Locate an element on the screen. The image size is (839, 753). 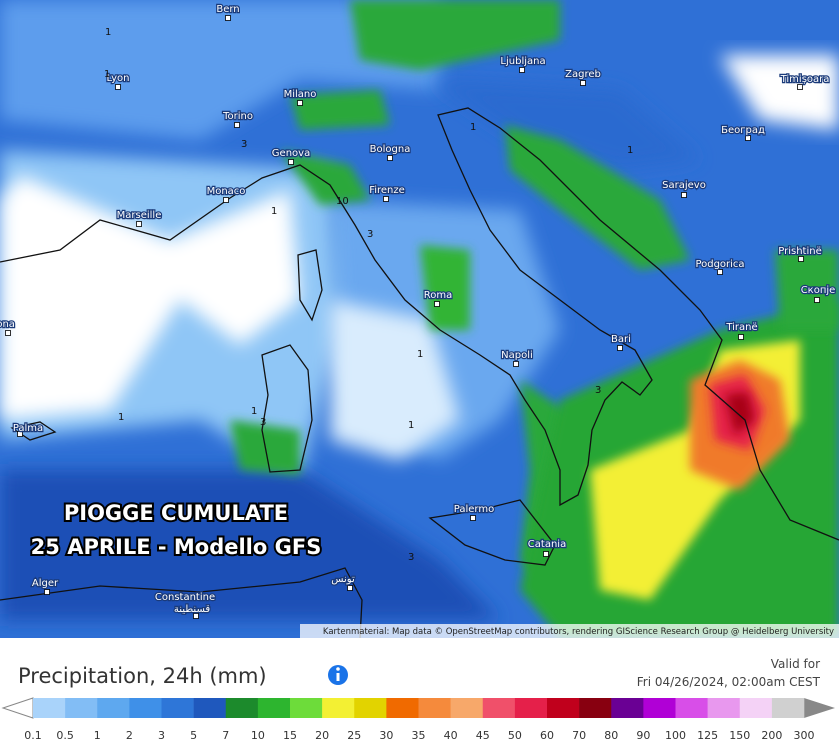
city-label: Genova is located at coordinates (291, 153).